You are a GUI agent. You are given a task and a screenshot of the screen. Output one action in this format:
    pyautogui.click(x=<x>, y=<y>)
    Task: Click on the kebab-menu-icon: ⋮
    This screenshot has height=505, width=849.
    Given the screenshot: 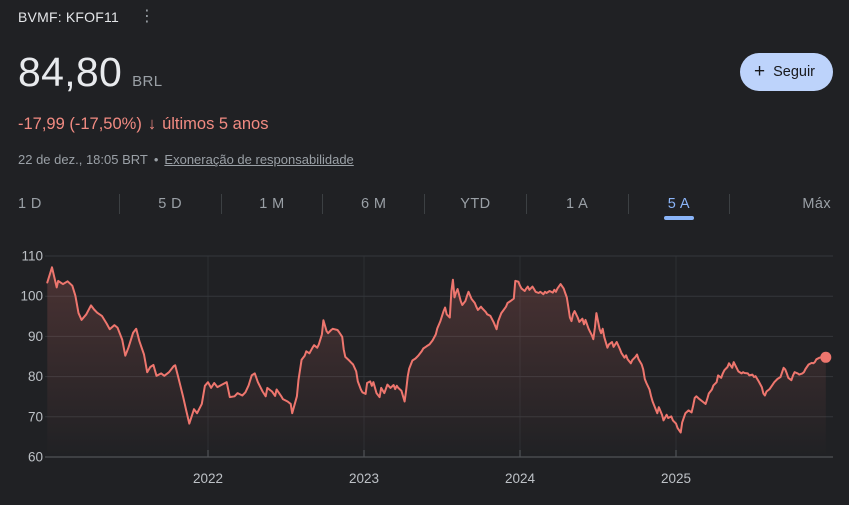 What is the action you would take?
    pyautogui.click(x=146, y=16)
    